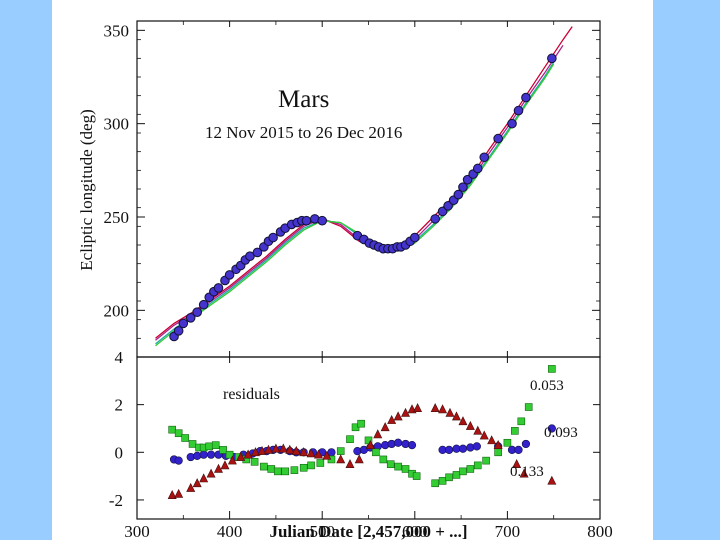  I want to click on residual-green-label: 0.053, so click(547, 386).